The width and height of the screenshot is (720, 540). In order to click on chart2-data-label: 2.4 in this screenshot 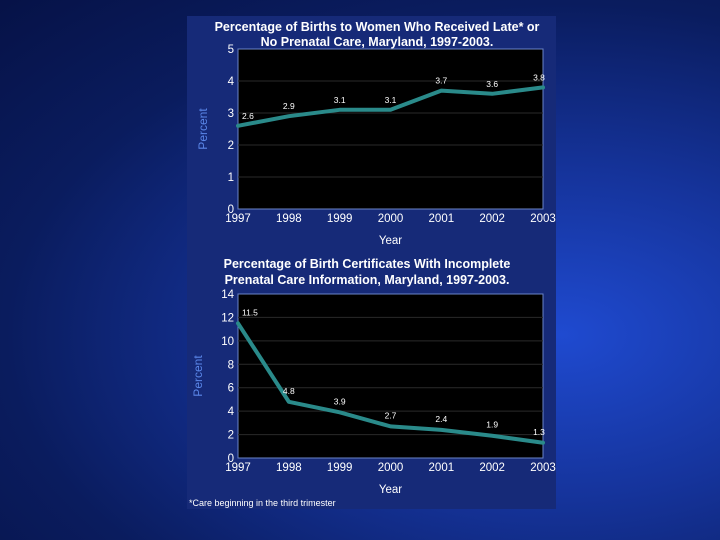, I will do `click(441, 419)`.